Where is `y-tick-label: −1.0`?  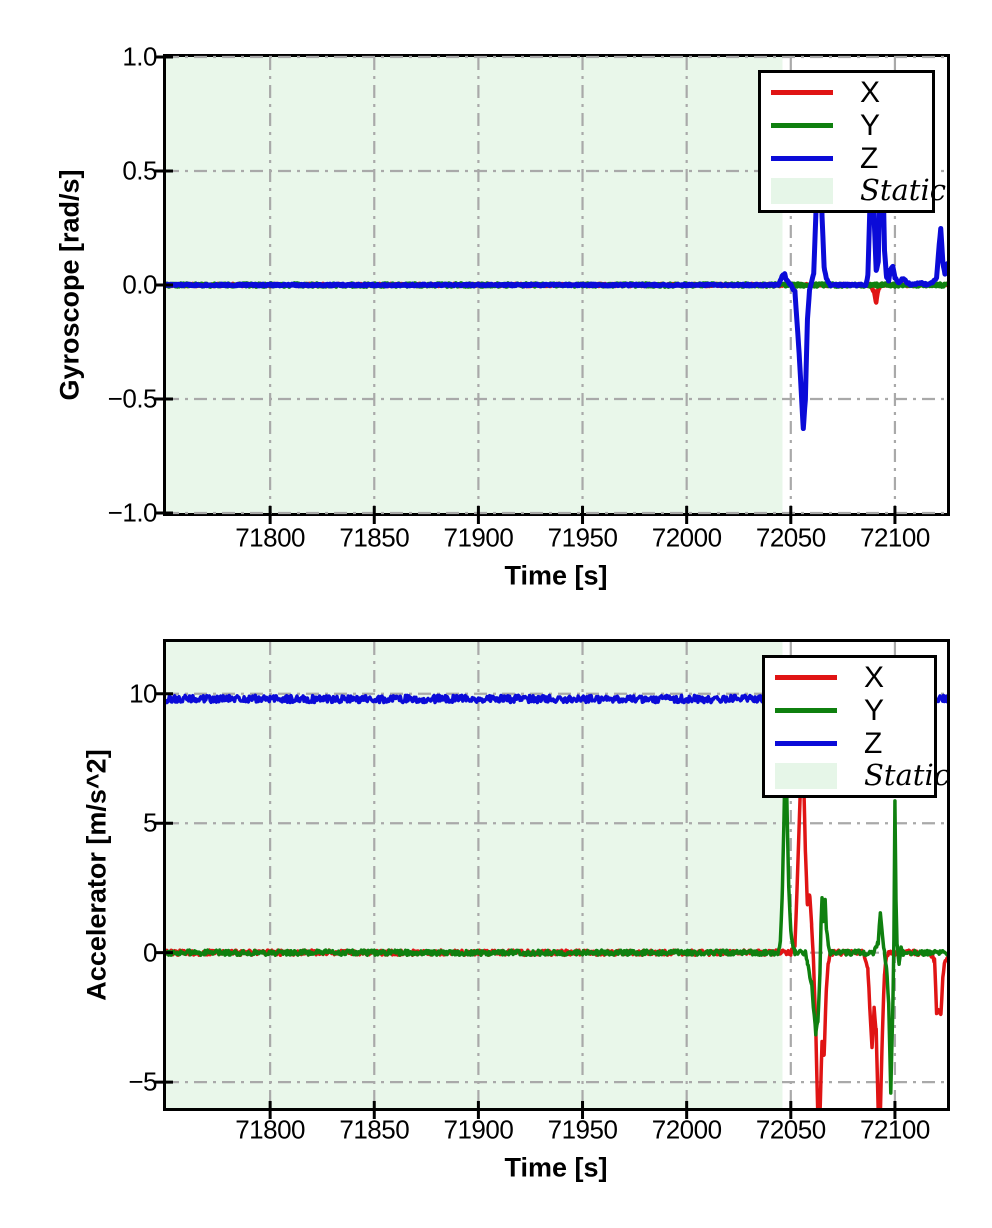 y-tick-label: −1.0 is located at coordinates (132, 512).